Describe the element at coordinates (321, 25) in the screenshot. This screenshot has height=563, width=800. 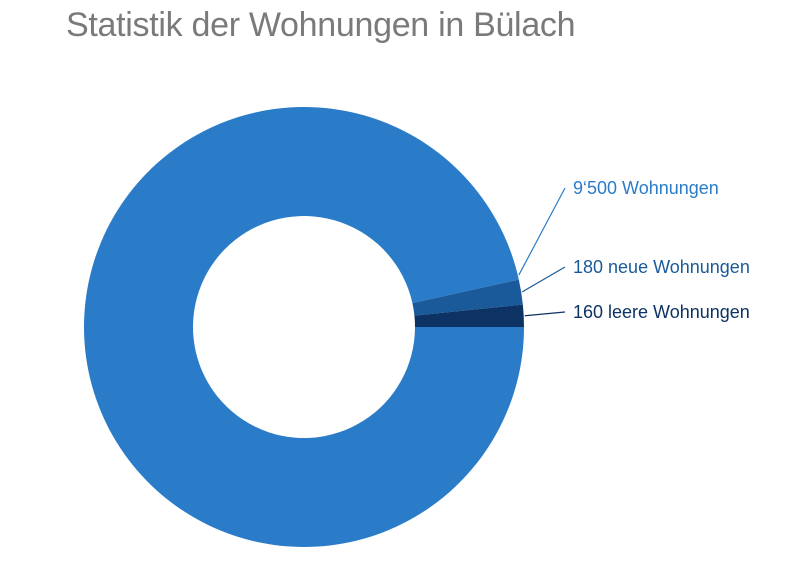
I see `chart-title: Statistik der Wohnungen in Bülach` at that location.